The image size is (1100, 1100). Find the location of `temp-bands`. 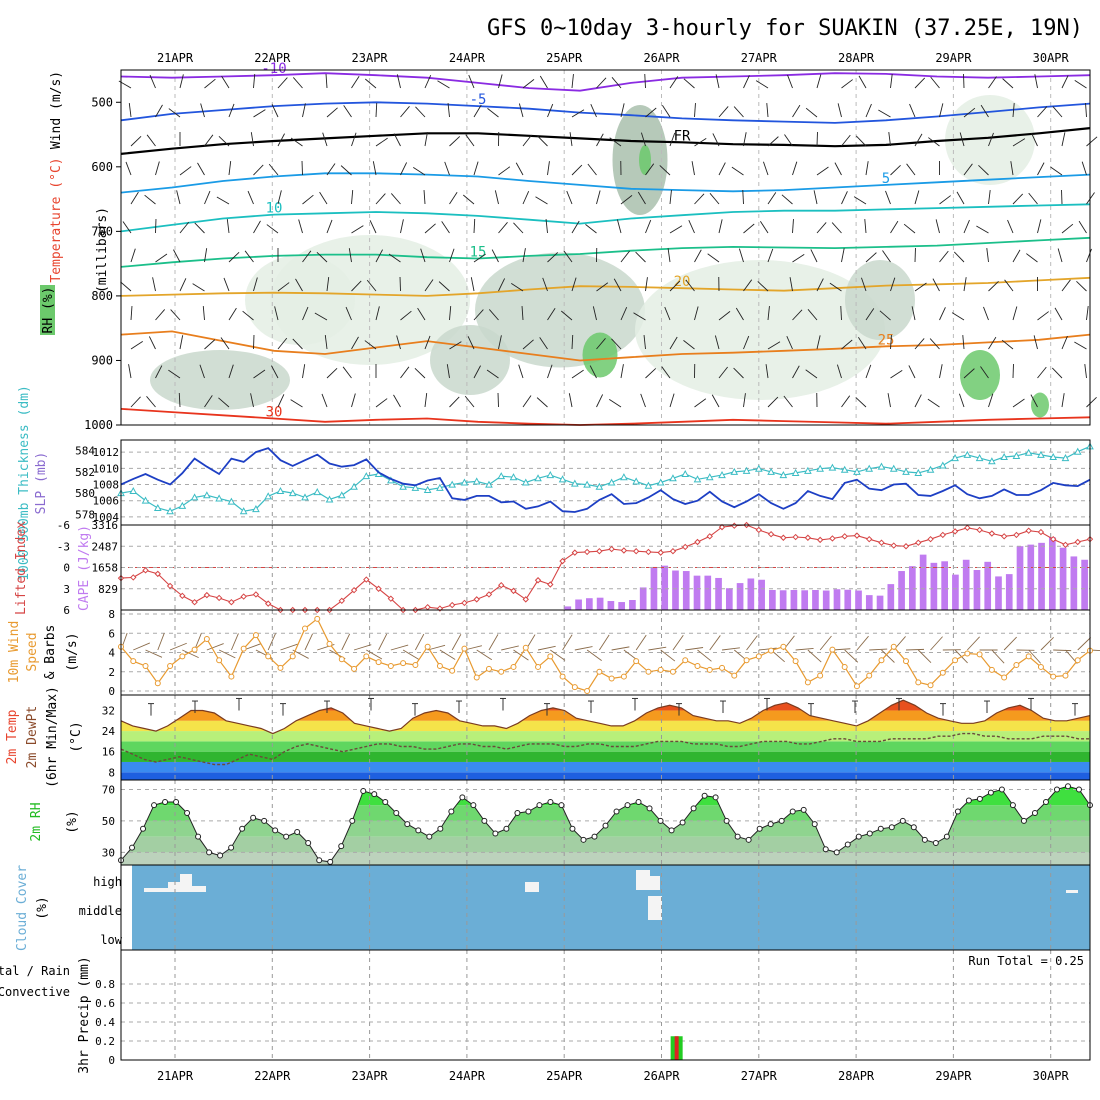

temp-bands is located at coordinates (605, 740).